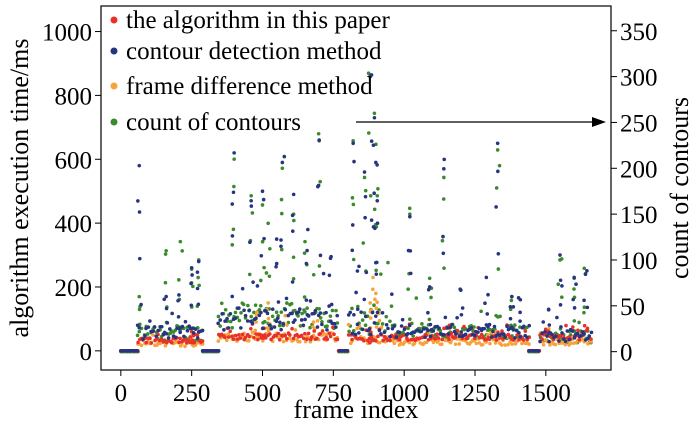 This screenshot has width=700, height=426. I want to click on x-tick-label: 250, so click(192, 393).